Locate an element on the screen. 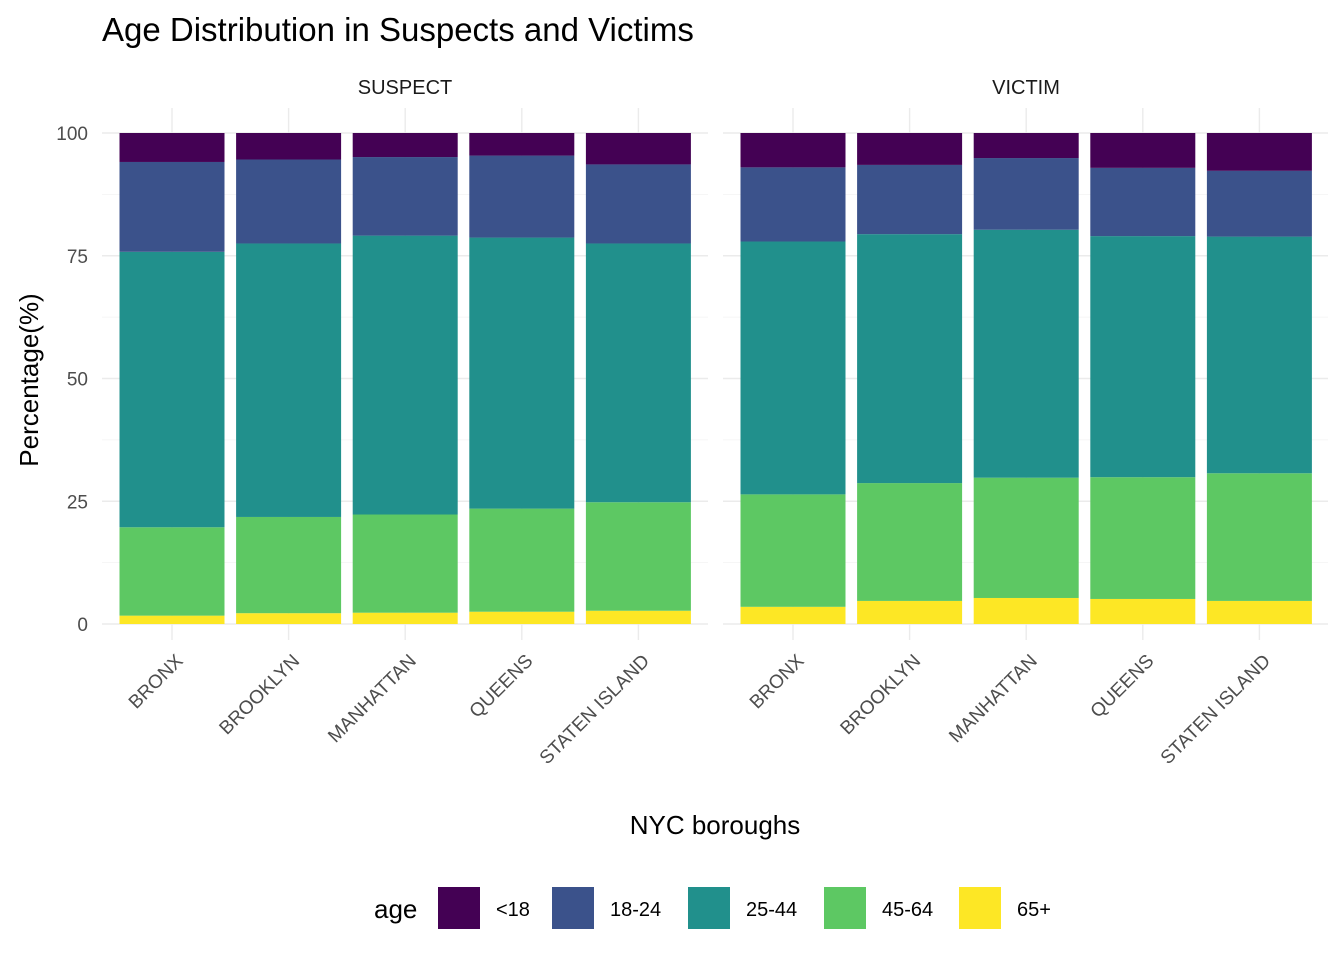 The image size is (1344, 960). legend-key-65-plus is located at coordinates (980, 908).